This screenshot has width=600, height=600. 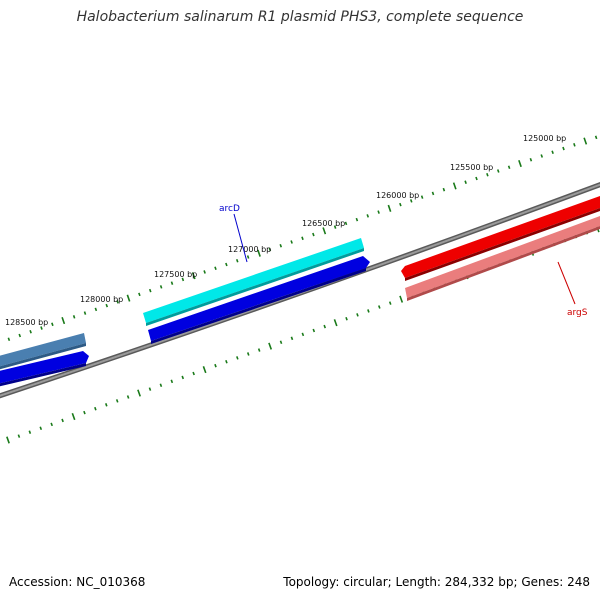 I want to click on tick-label: 128500 bp, so click(x=26, y=322).